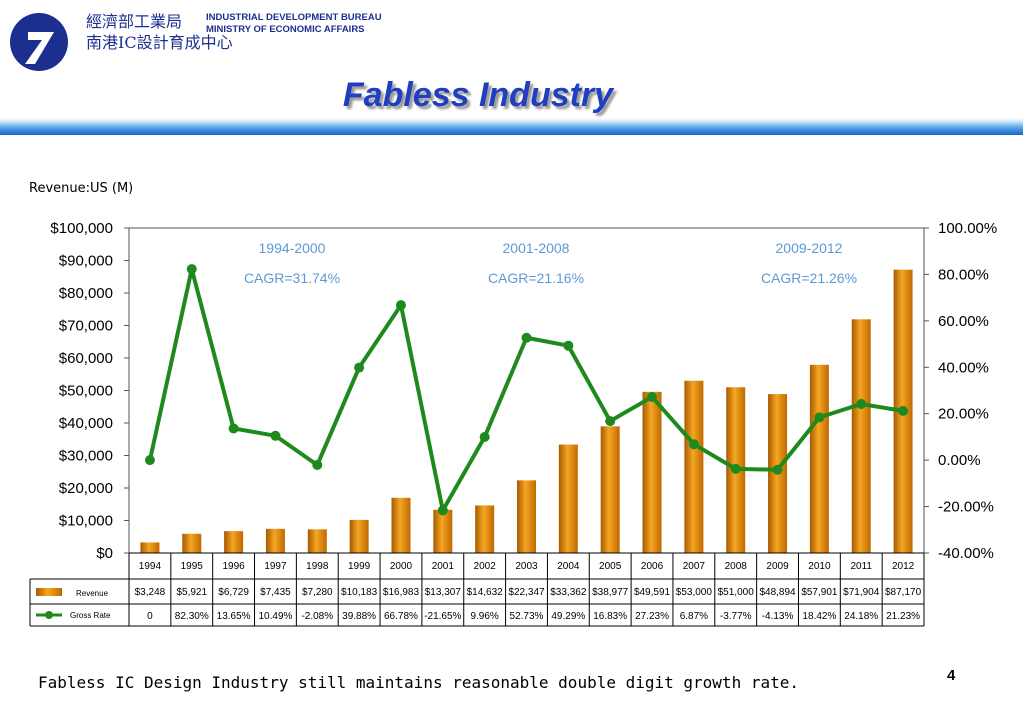  I want to click on revenue-cell: $48,894, so click(777, 592).